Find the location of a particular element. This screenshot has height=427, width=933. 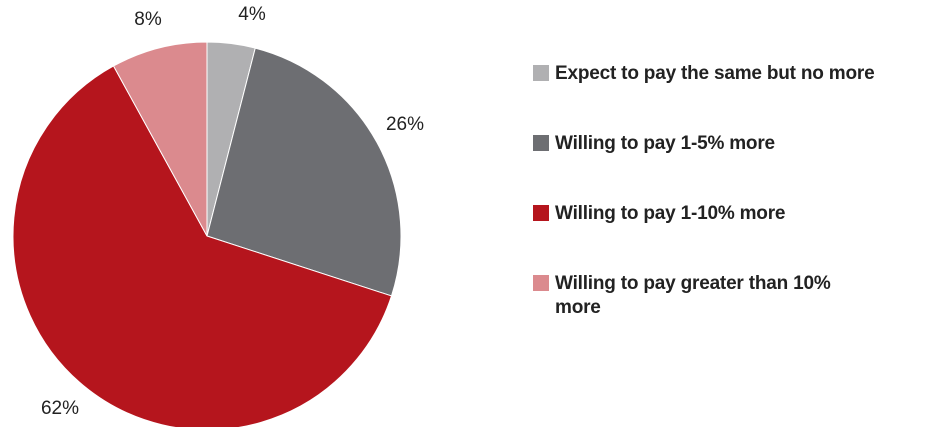

legend-label: Willing to pay 1-10% more is located at coordinates (670, 213).